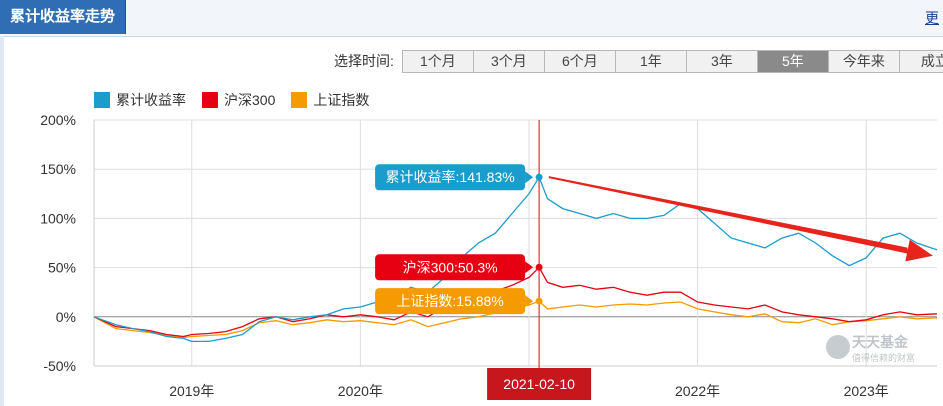 This screenshot has height=406, width=943. What do you see at coordinates (341, 100) in the screenshot?
I see `legend-label: 上证指数` at bounding box center [341, 100].